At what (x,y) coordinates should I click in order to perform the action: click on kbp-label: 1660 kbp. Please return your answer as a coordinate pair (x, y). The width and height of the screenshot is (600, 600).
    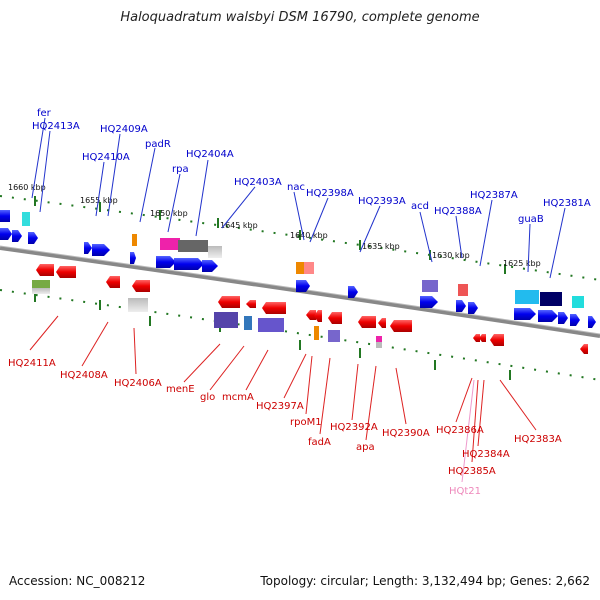
    Looking at the image, I should click on (27, 187).